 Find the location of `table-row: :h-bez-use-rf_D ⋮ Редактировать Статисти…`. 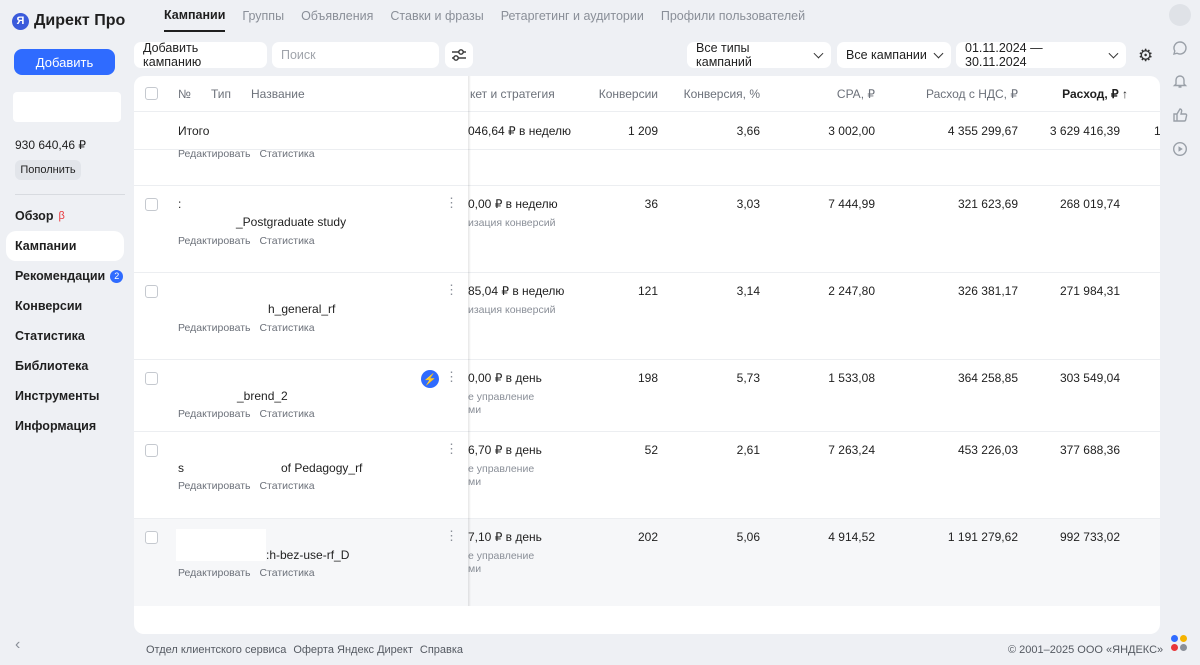

table-row: :h-bez-use-rf_D ⋮ Редактировать Статисти… is located at coordinates (647, 562).